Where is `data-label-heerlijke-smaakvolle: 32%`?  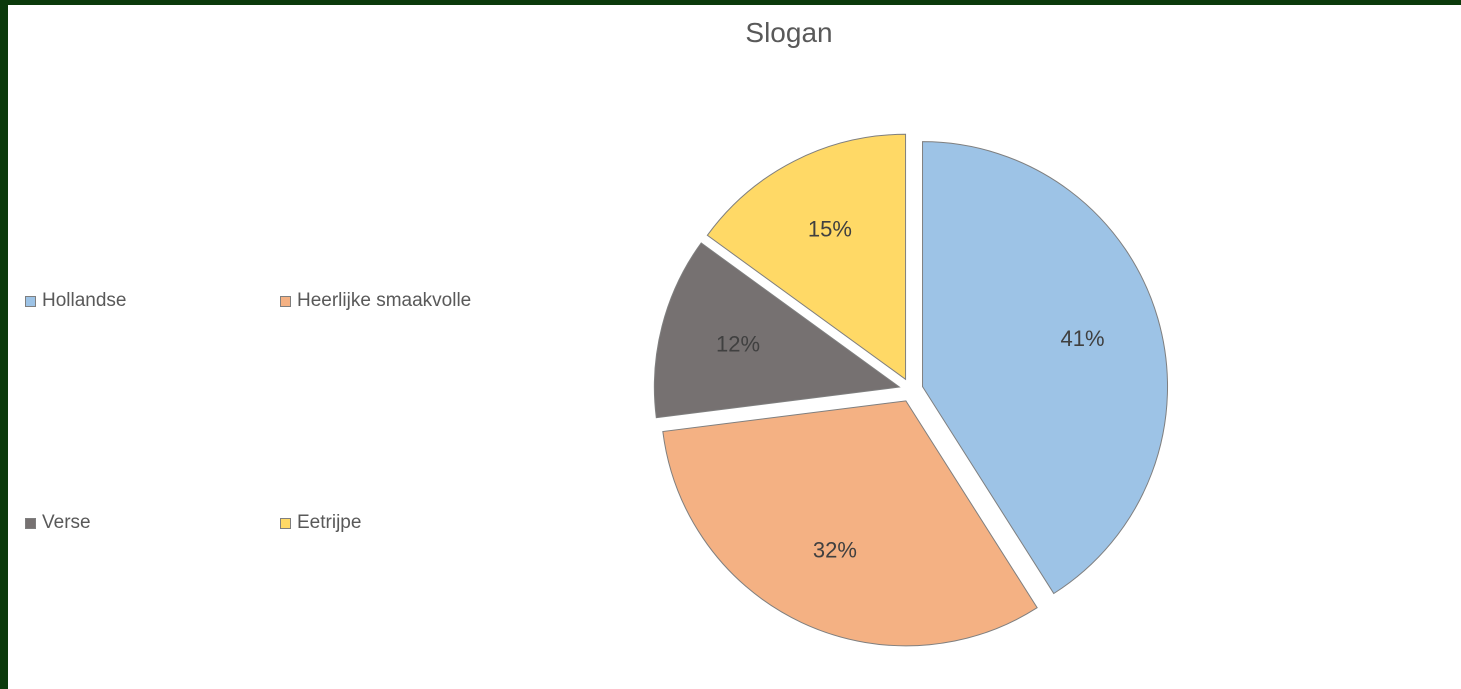
data-label-heerlijke-smaakvolle: 32% is located at coordinates (835, 549).